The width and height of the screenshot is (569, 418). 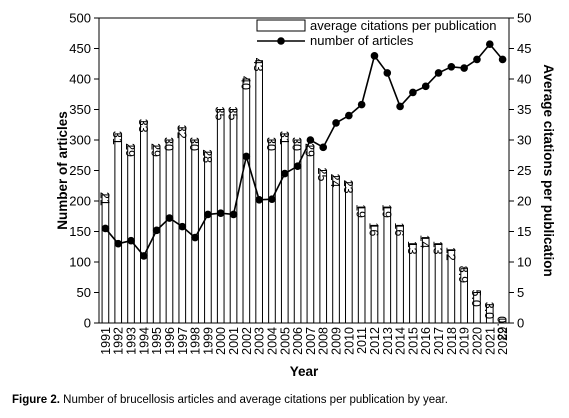 I want to click on bar-value-label: 29, so click(x=130, y=150).